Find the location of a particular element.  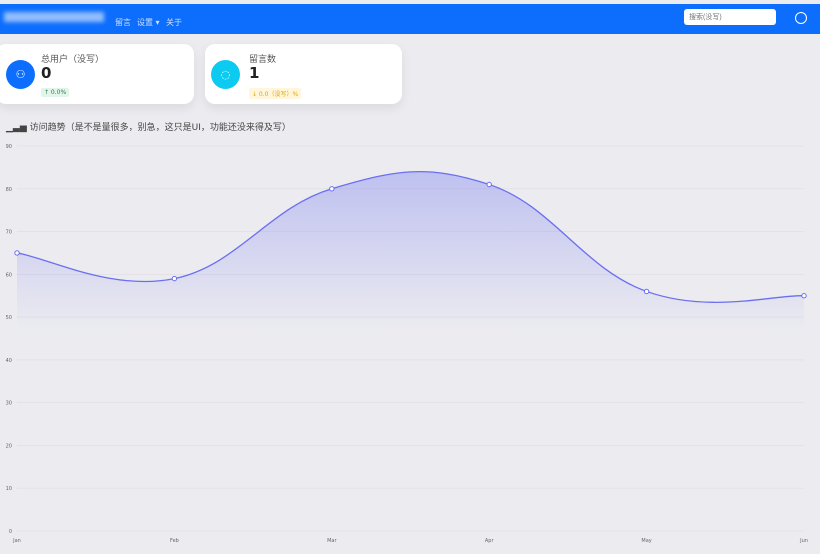

card-badge: ↑ 0.0% is located at coordinates (55, 92).